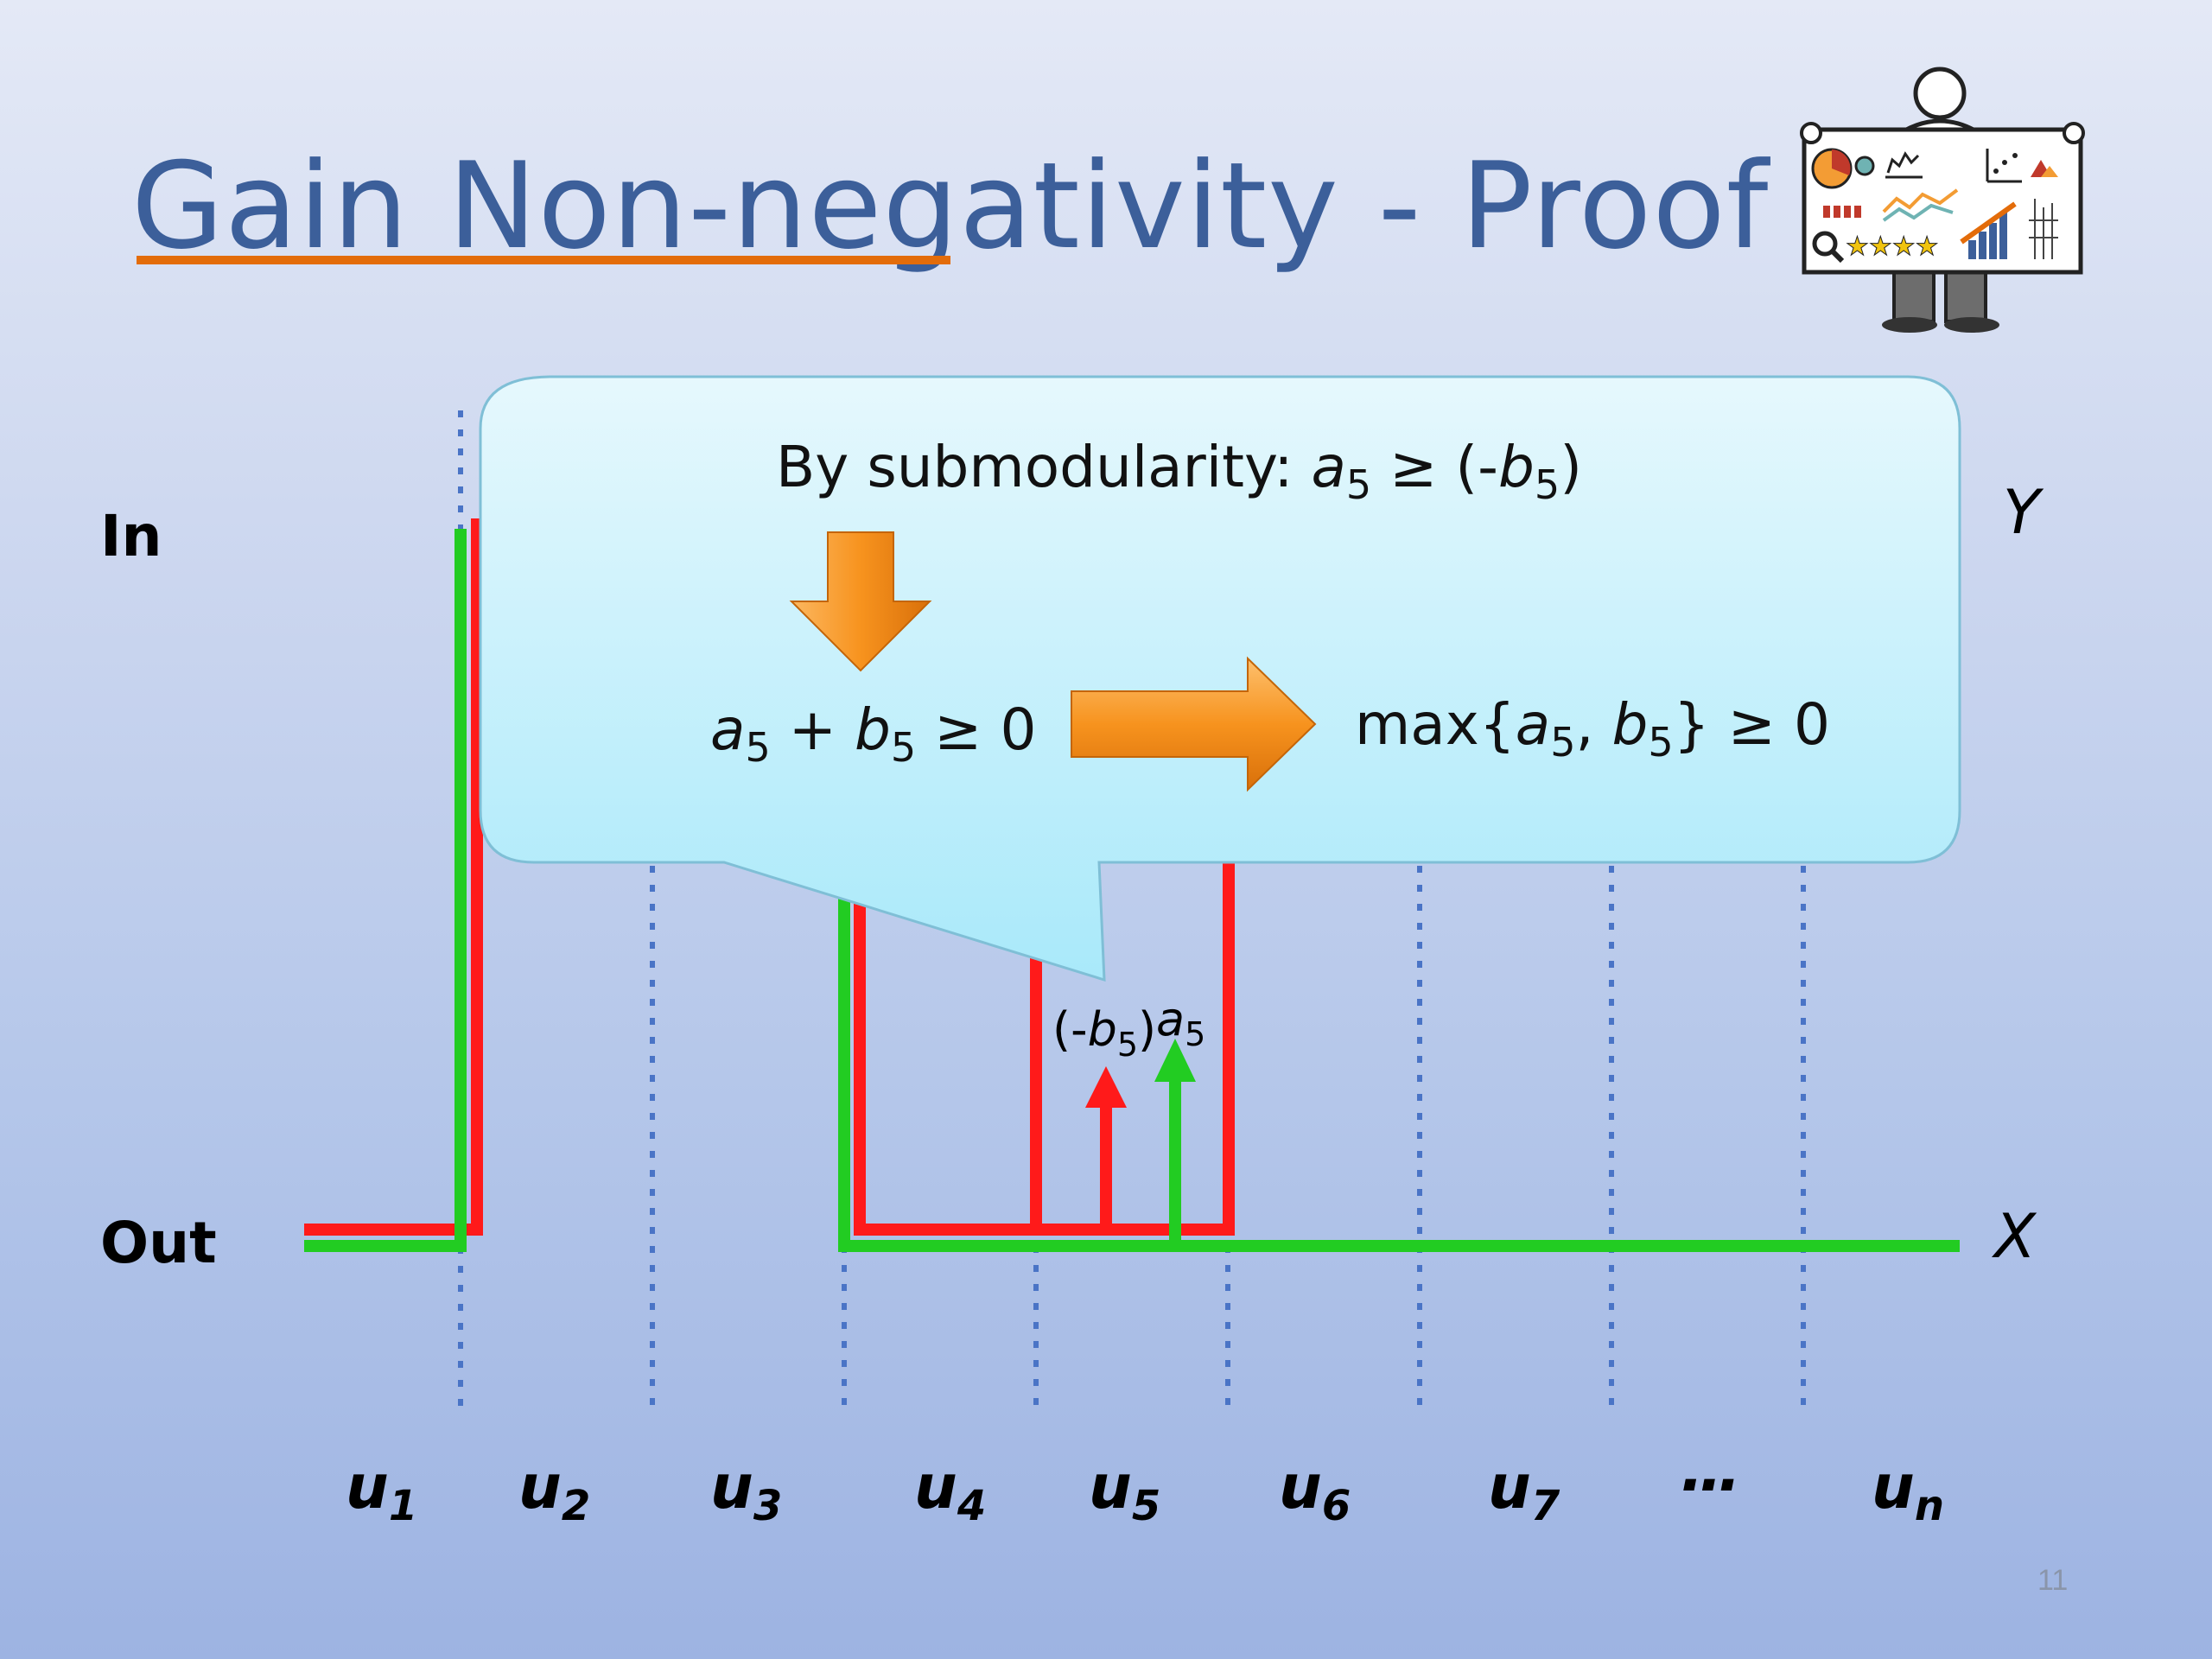  I want to click on element-label-u3: u3, so click(746, 1491).